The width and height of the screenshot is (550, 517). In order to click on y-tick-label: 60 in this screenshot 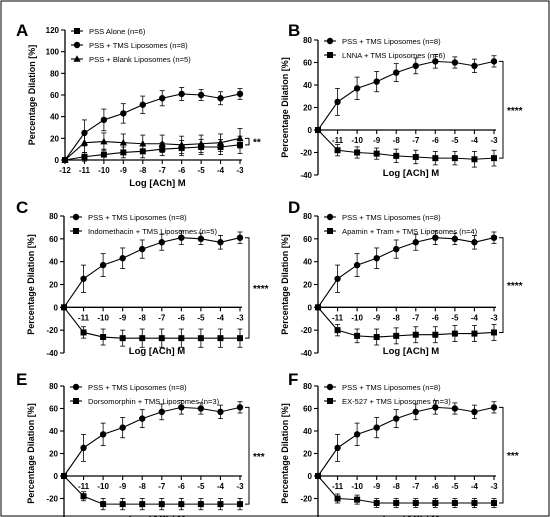, I will do `click(307, 409)`.